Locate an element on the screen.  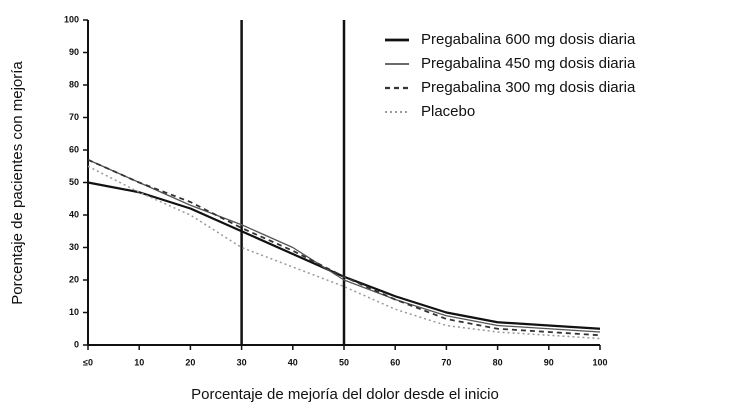
legend-label: Pregabalina 300 mg dosis diaria is located at coordinates (528, 87).